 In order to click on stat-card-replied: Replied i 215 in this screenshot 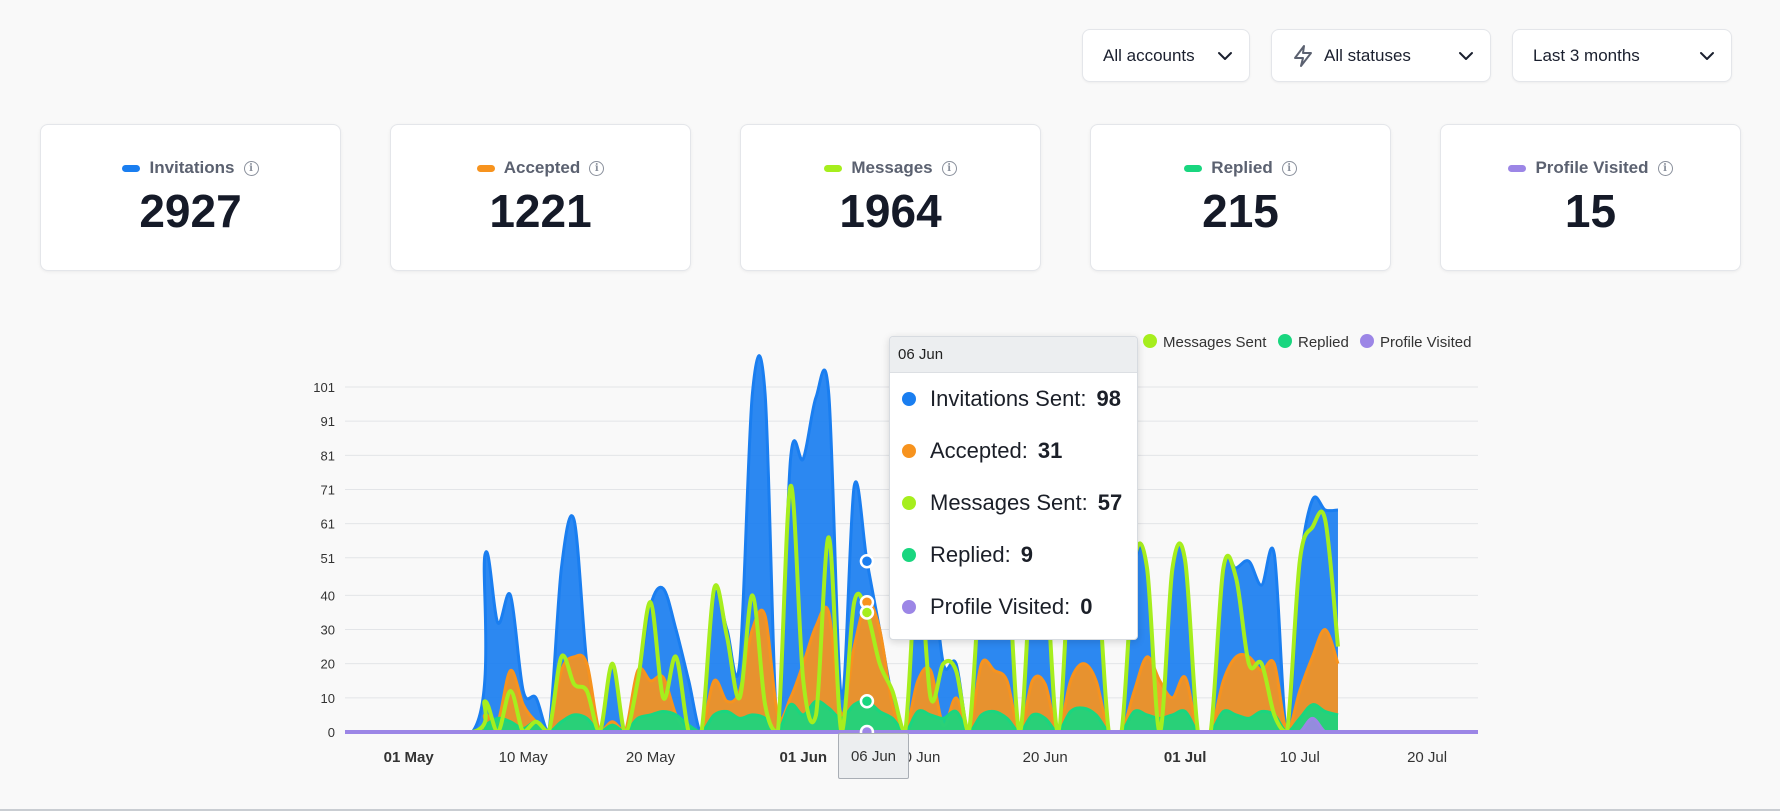, I will do `click(1240, 197)`.